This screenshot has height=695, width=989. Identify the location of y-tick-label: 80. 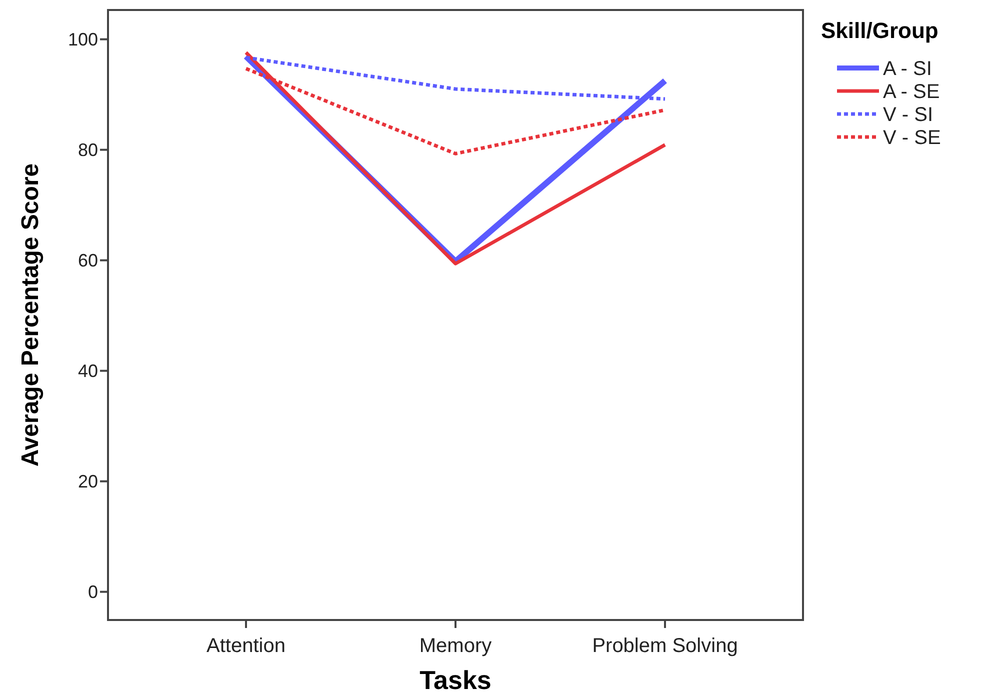
(88, 150).